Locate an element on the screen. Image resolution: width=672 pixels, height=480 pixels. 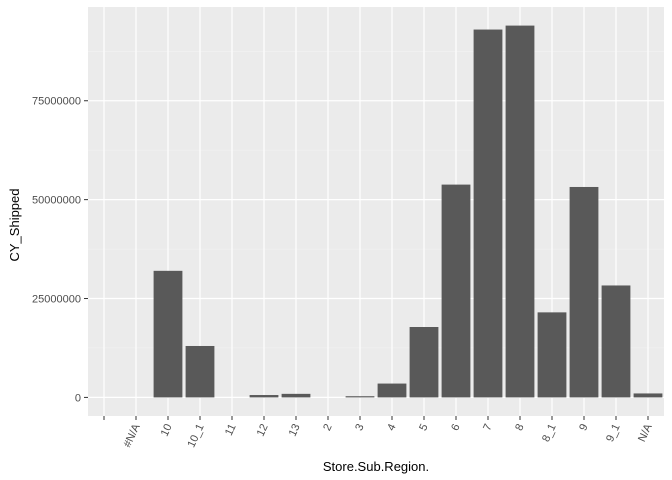
x-tick-label: N/A is located at coordinates (645, 433).